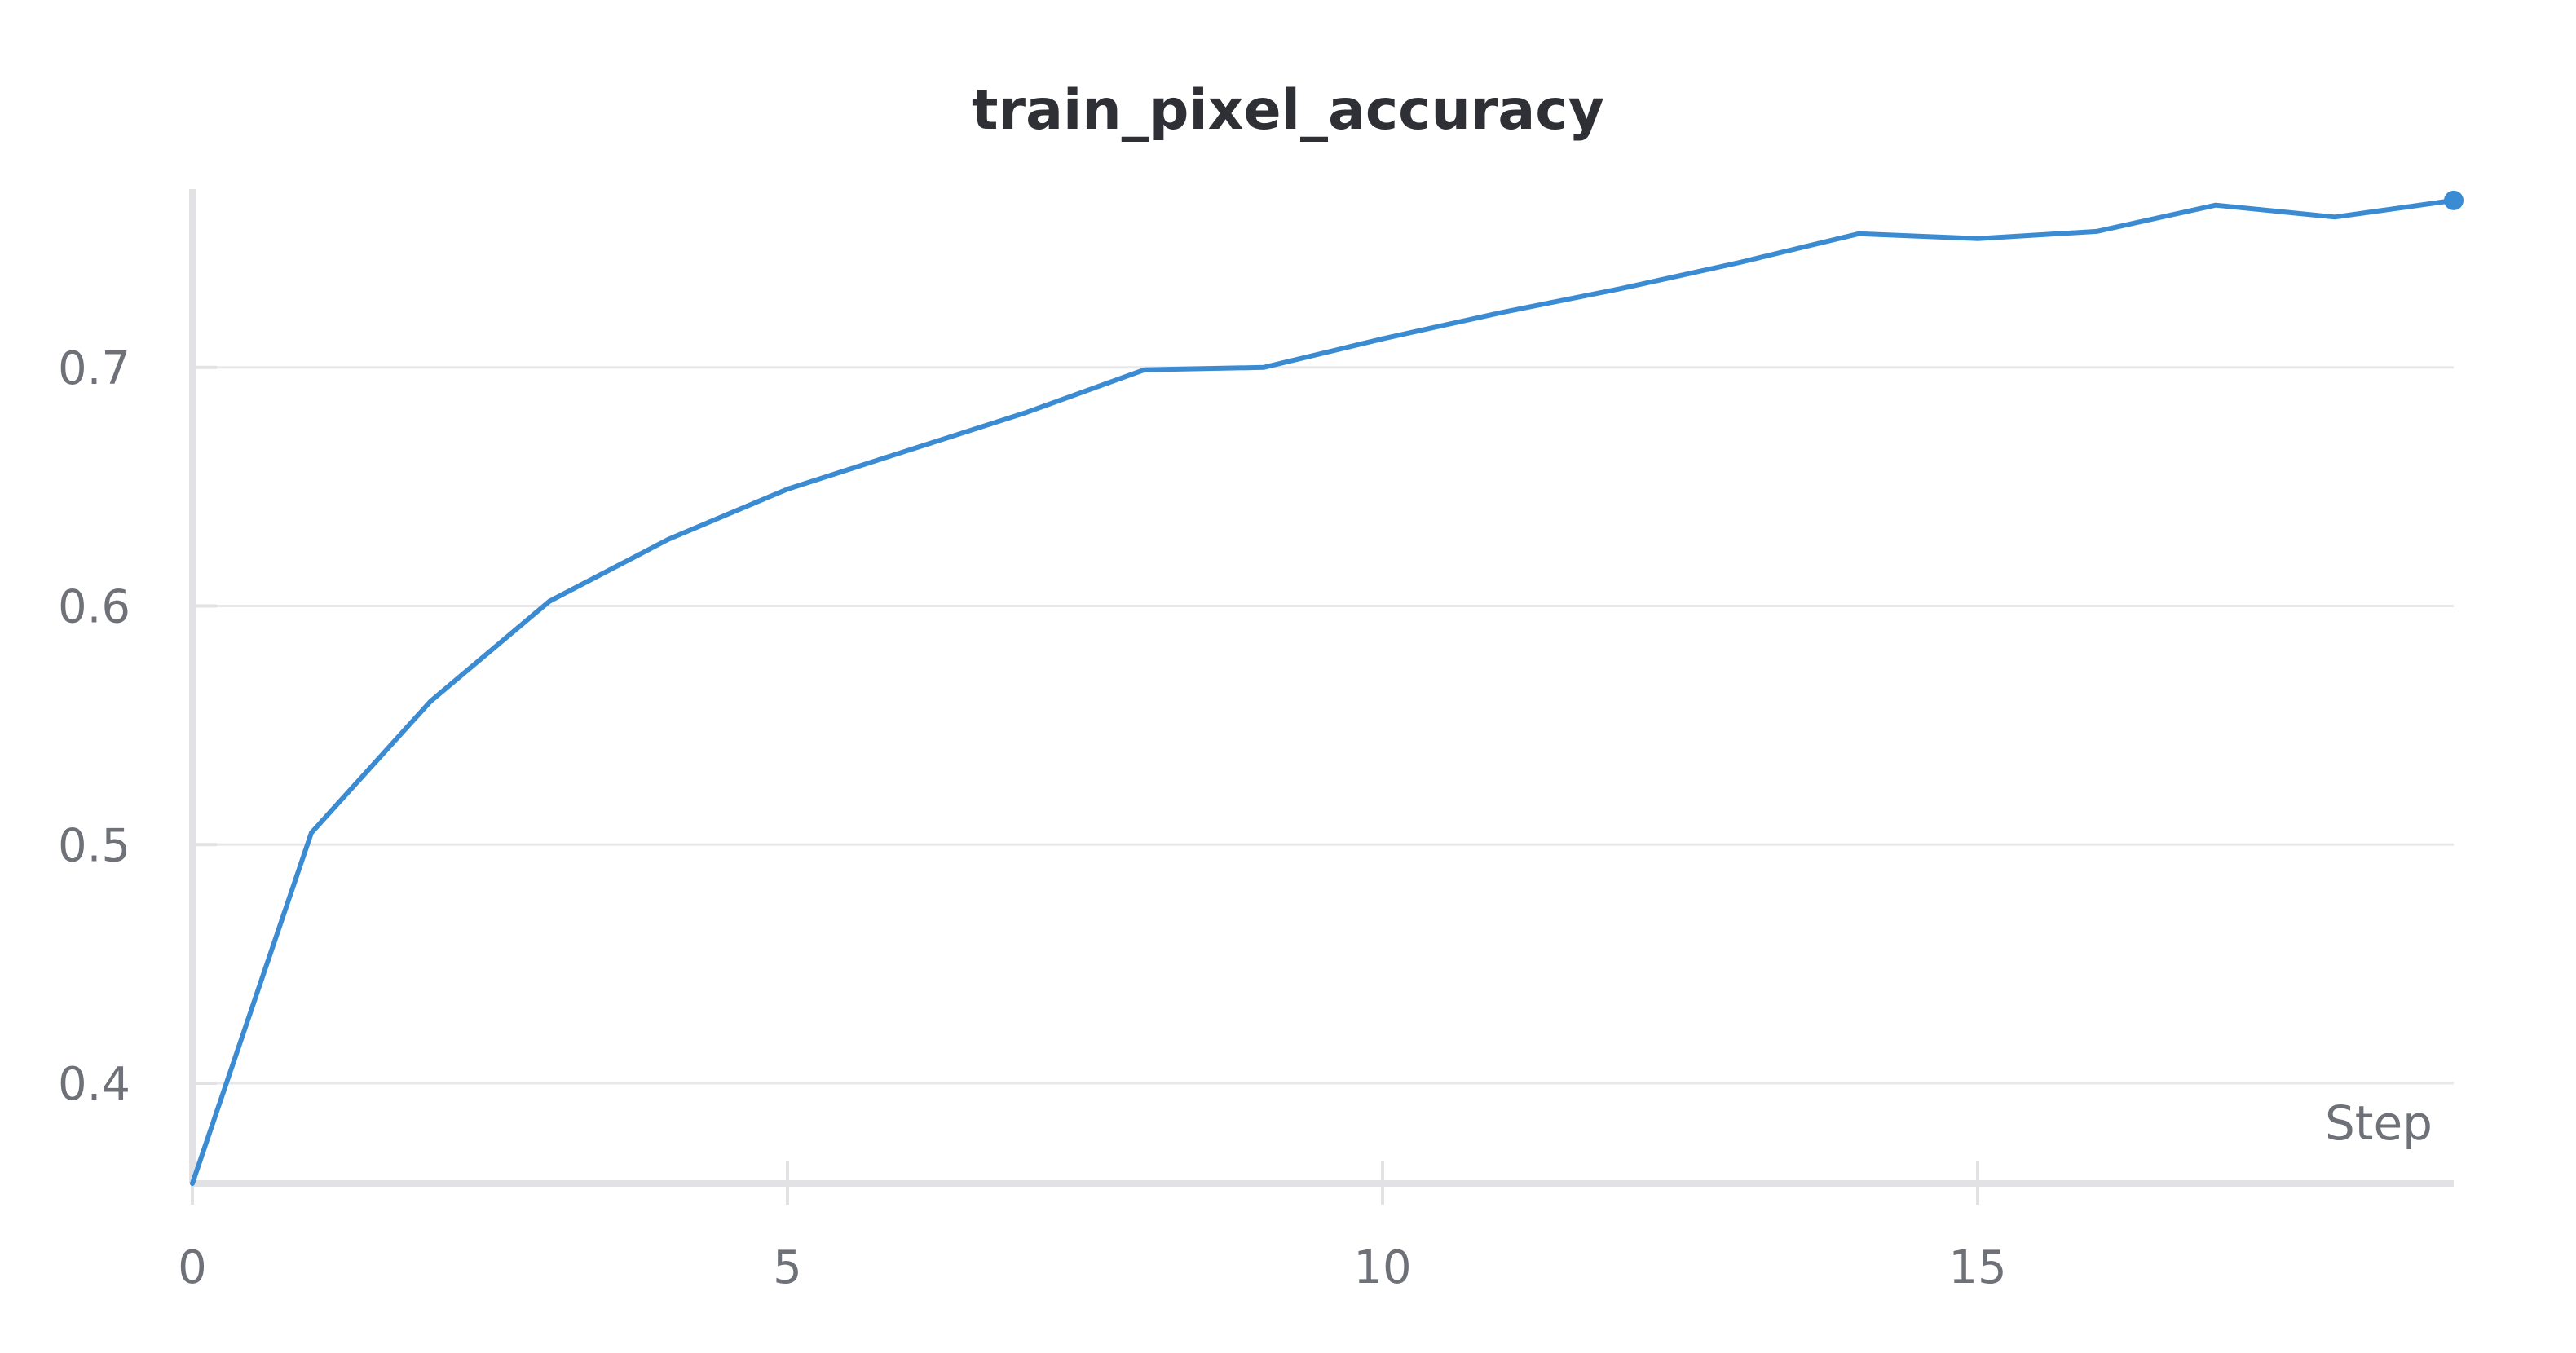 The image size is (2576, 1353). Describe the element at coordinates (192, 1267) in the screenshot. I see `x-tick-label: 0` at that location.